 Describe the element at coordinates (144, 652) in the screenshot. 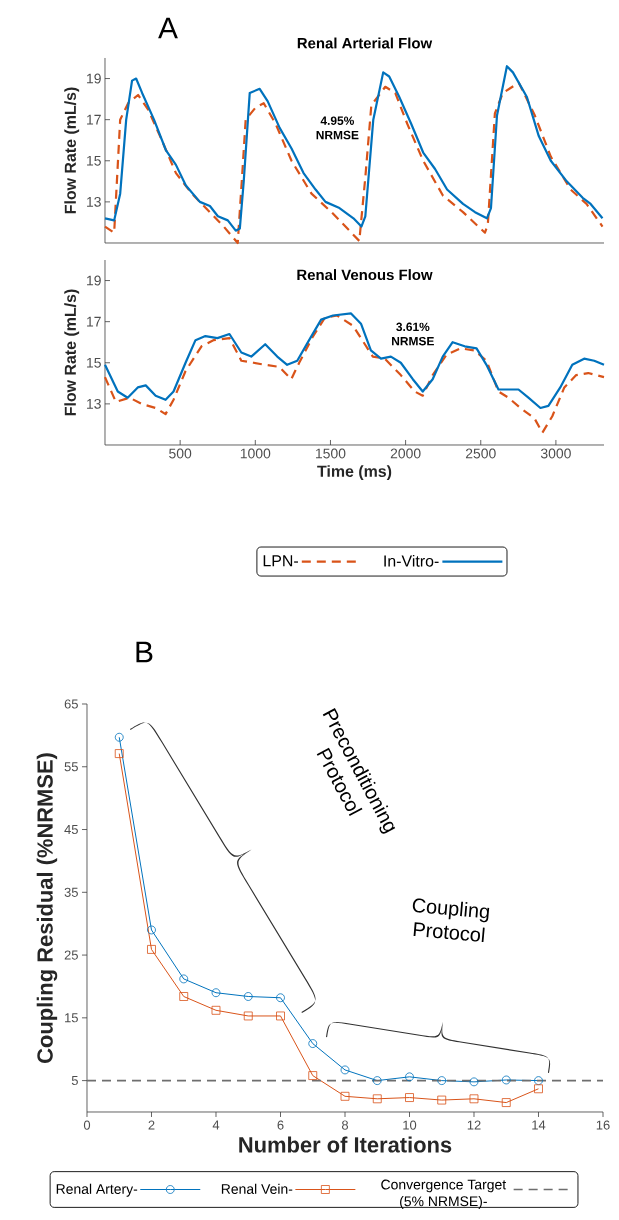

I see `text: B` at that location.